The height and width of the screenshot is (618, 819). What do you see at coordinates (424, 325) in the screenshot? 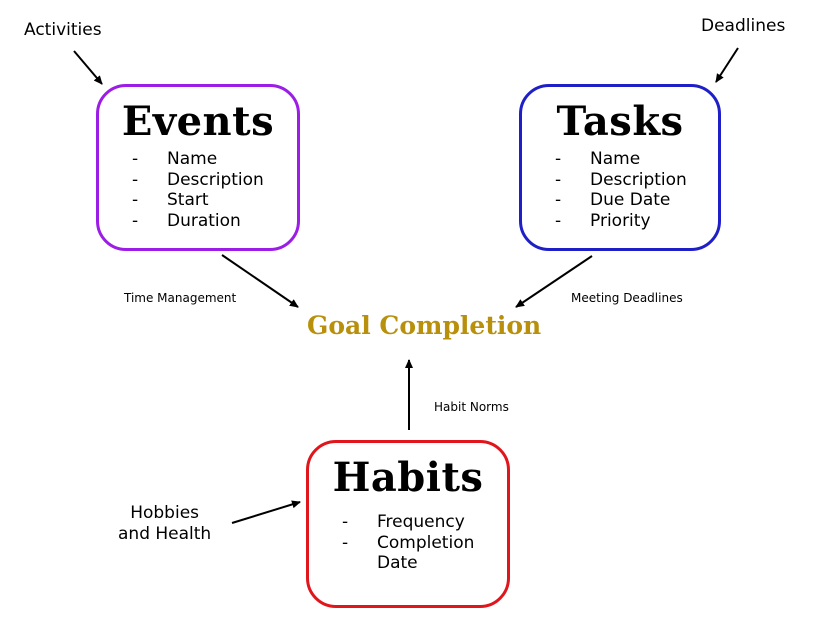
I see `goal-completion-label: Goal Completion` at bounding box center [424, 325].